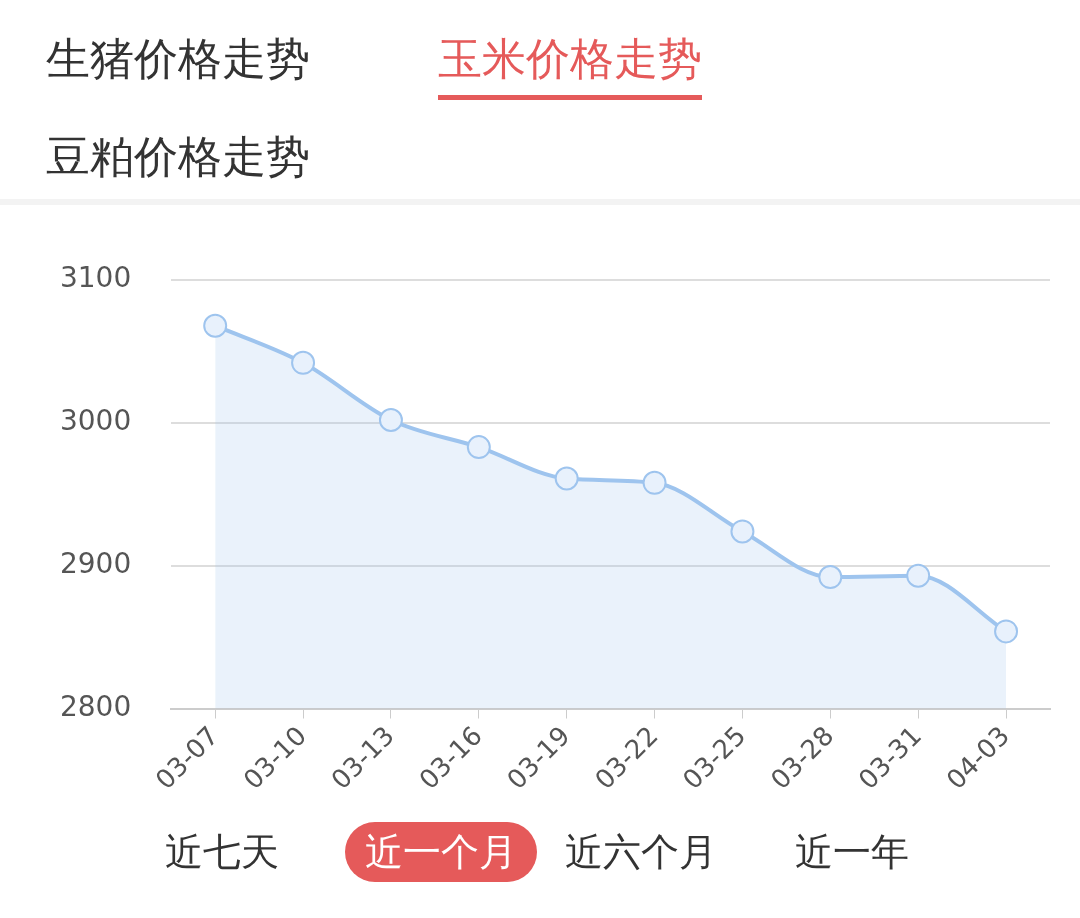 The width and height of the screenshot is (1080, 918). What do you see at coordinates (95, 706) in the screenshot?
I see `y-tick-label: 2800` at bounding box center [95, 706].